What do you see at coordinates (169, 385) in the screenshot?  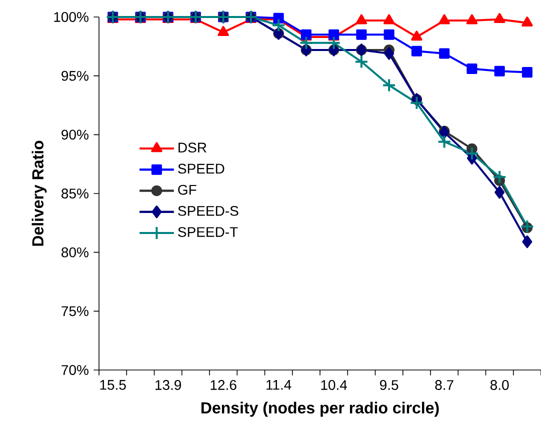 I see `x-tick-label: 13.9` at bounding box center [169, 385].